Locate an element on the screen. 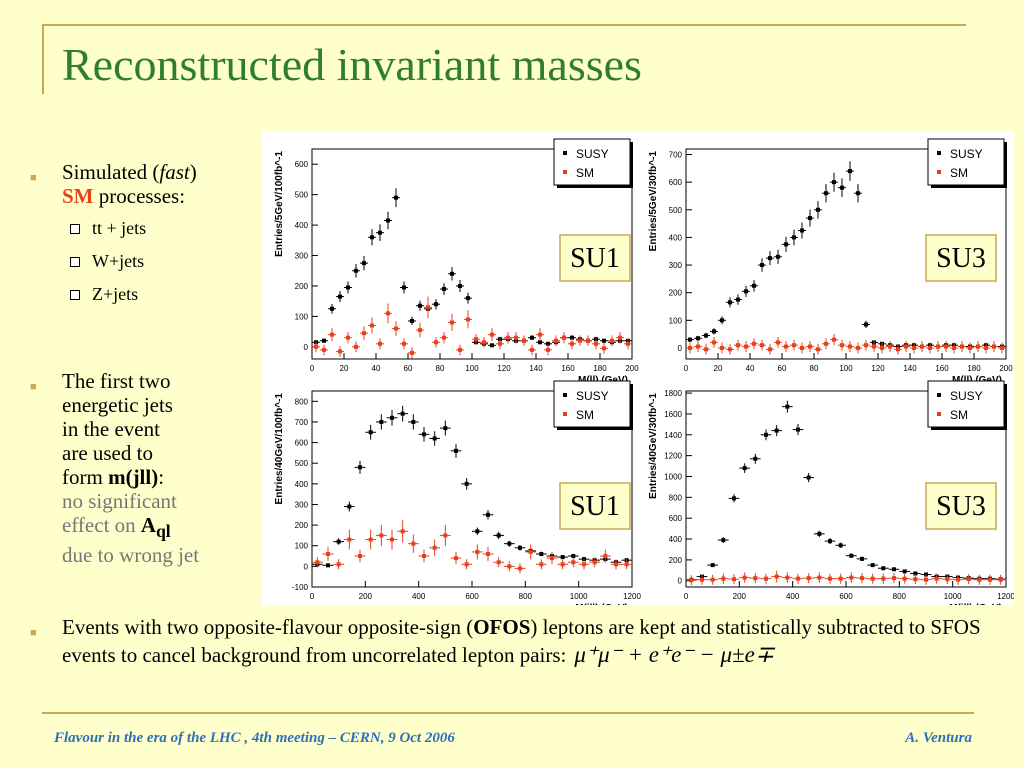  y-tick-label: 1600 is located at coordinates (673, 414).